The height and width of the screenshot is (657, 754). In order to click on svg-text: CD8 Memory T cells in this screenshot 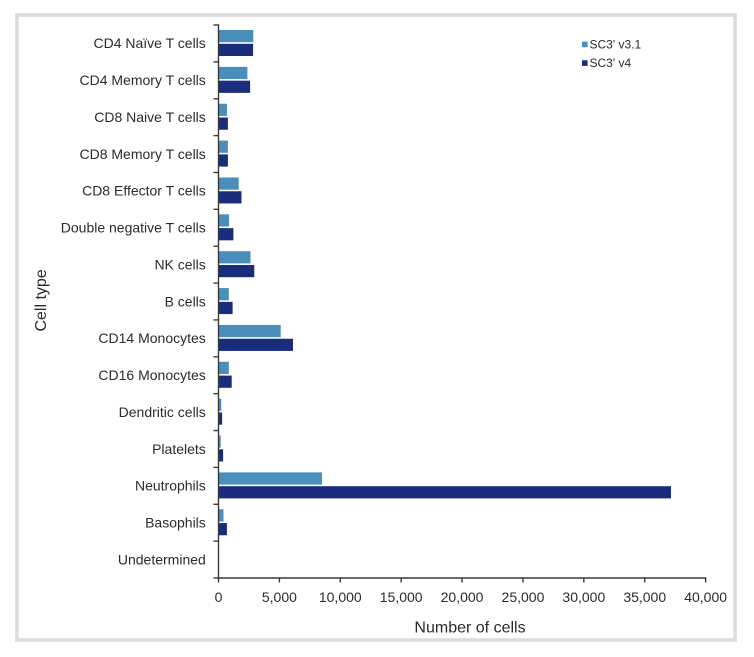, I will do `click(143, 154)`.